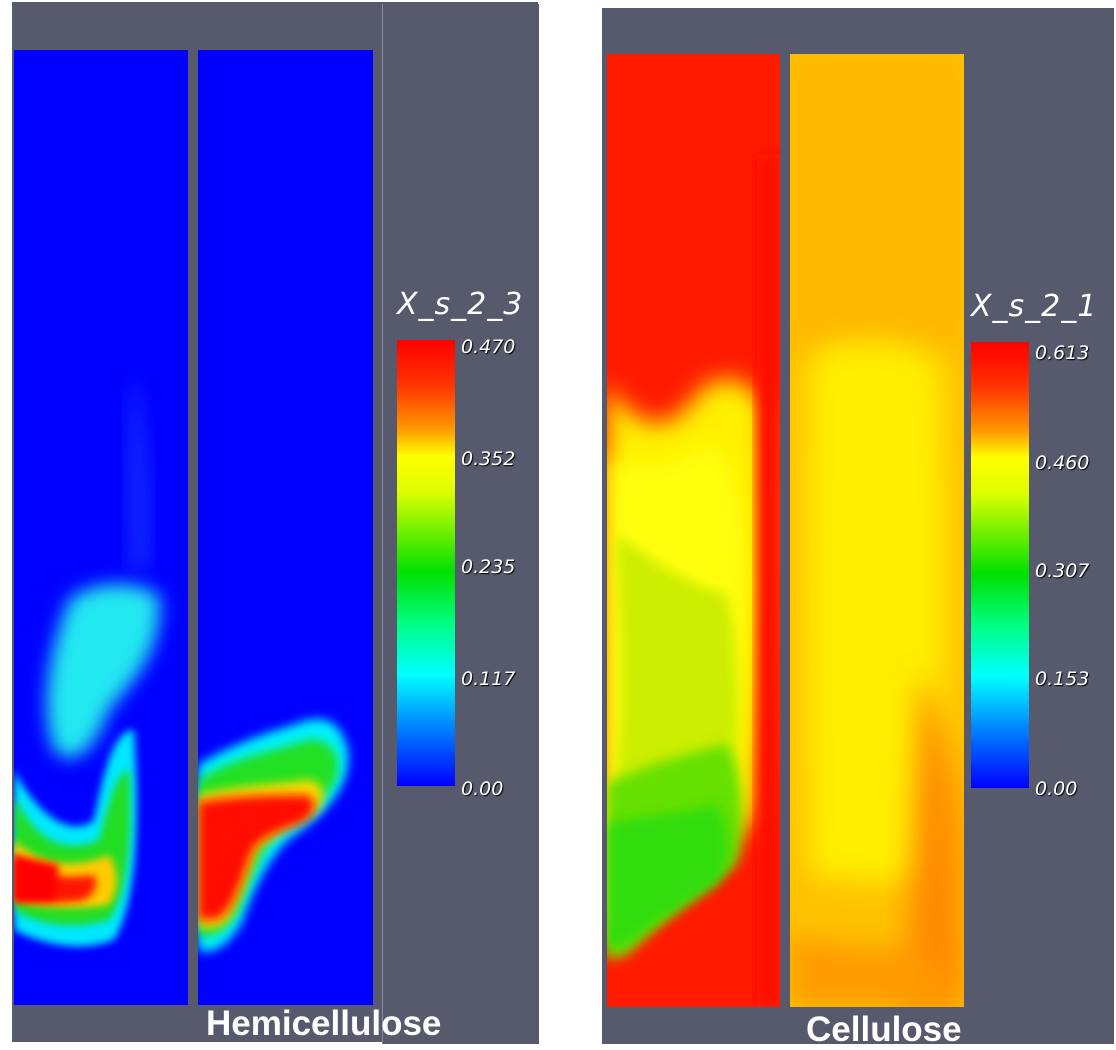  Describe the element at coordinates (460, 304) in the screenshot. I see `hemicellulose-legend-title: X_s_2_3` at that location.